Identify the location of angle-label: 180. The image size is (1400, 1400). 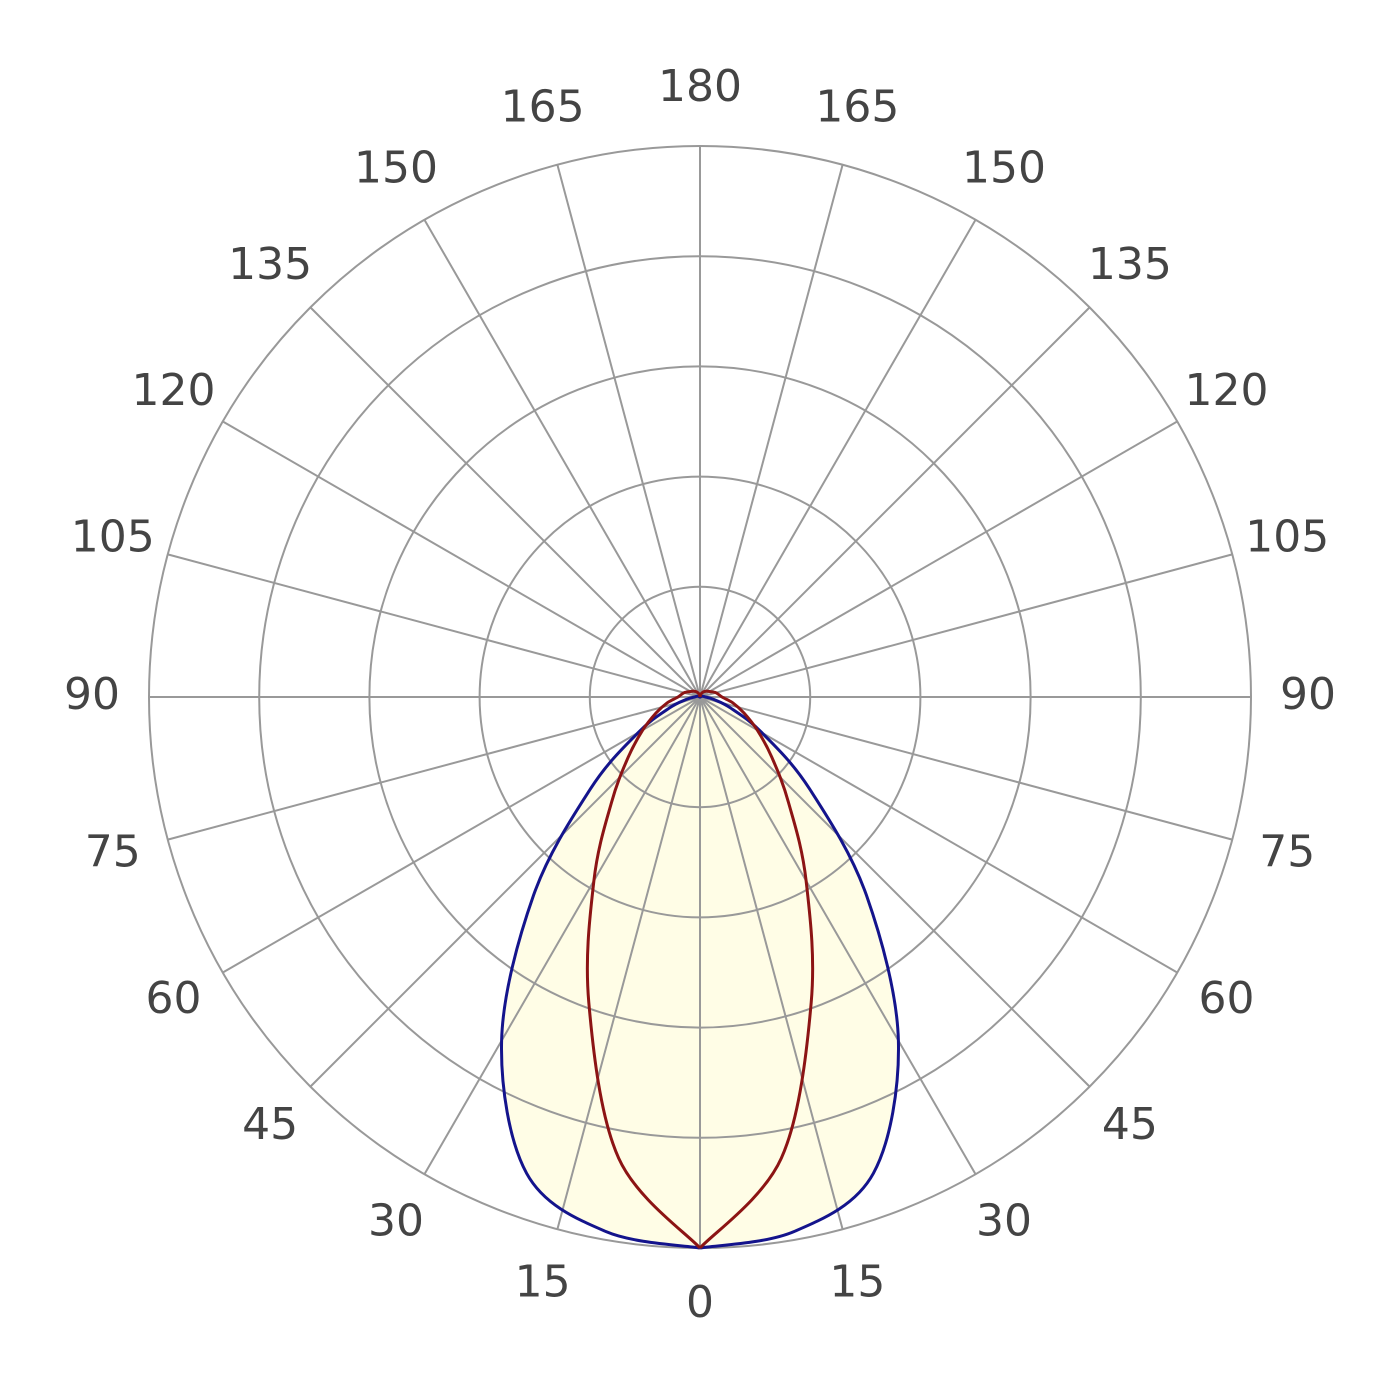
(700, 86).